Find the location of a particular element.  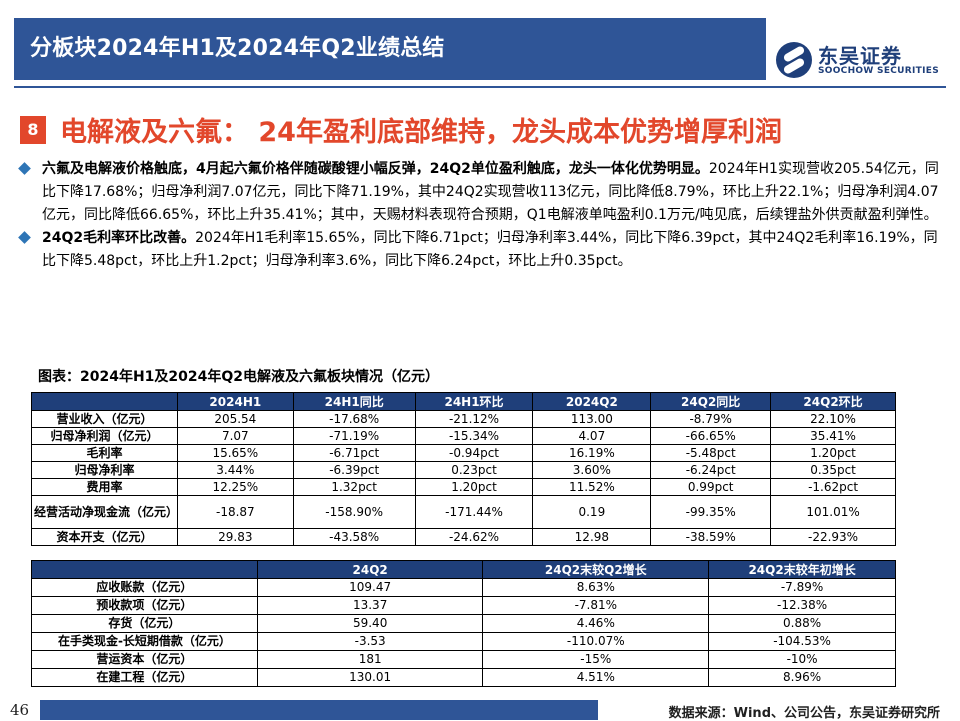

row-label-cell: 营业收入（亿元） is located at coordinates (104, 419).